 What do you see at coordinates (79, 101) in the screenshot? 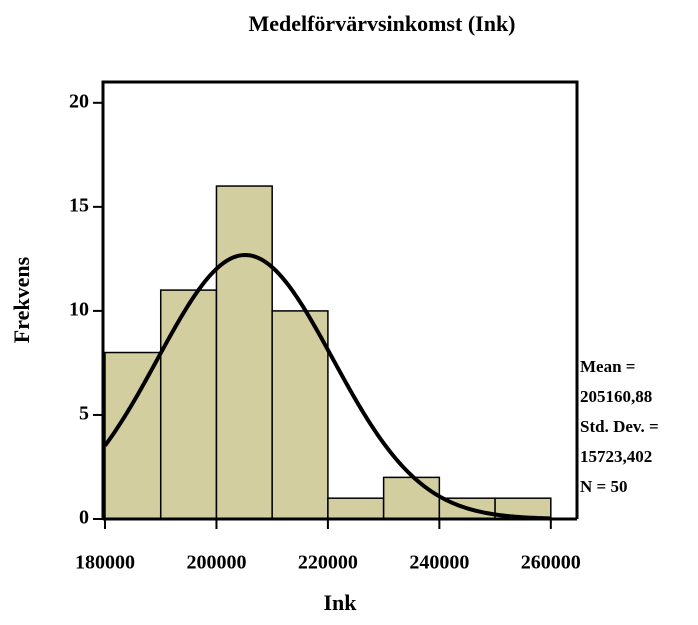
I see `y-tick-label: 20` at bounding box center [79, 101].